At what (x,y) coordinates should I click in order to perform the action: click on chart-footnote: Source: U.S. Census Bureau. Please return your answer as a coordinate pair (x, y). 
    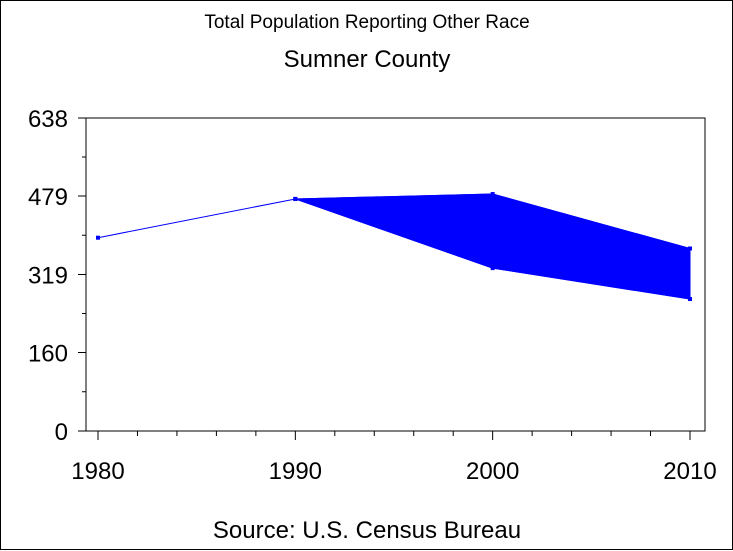
    Looking at the image, I should click on (367, 530).